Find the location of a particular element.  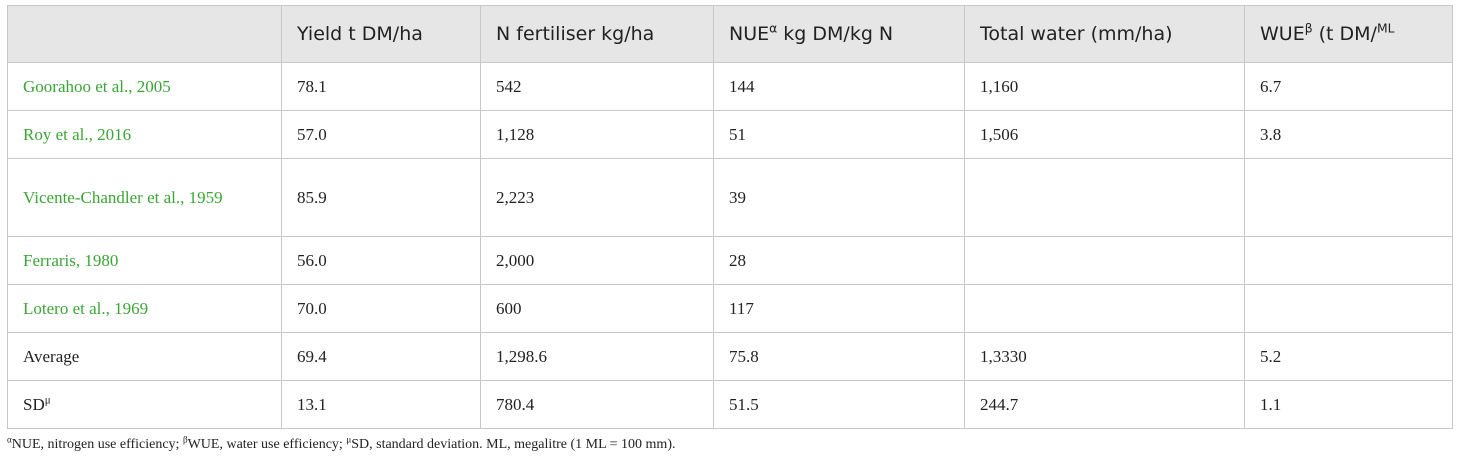

cell: 6.7 is located at coordinates (1348, 86).